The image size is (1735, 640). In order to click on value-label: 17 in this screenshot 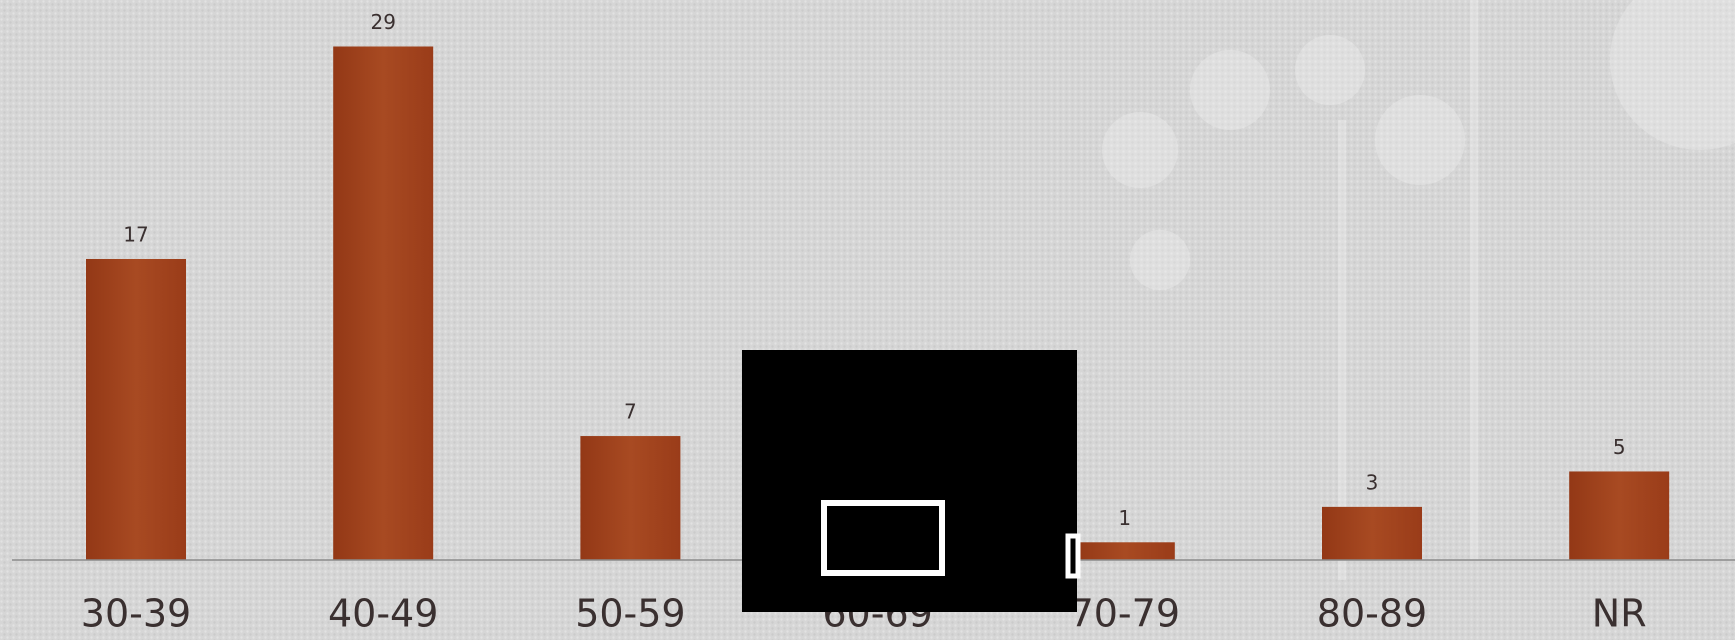, I will do `click(135, 234)`.